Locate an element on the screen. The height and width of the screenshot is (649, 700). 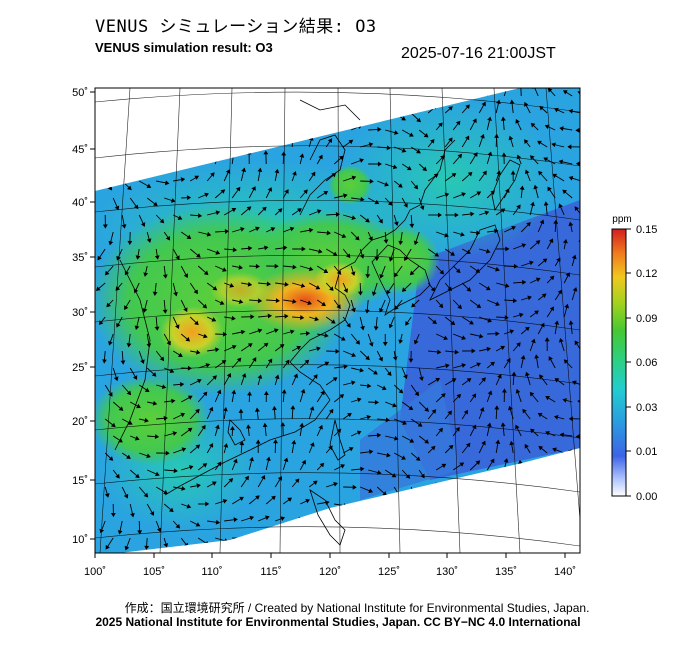
lat-label: 45˚ is located at coordinates (80, 150).